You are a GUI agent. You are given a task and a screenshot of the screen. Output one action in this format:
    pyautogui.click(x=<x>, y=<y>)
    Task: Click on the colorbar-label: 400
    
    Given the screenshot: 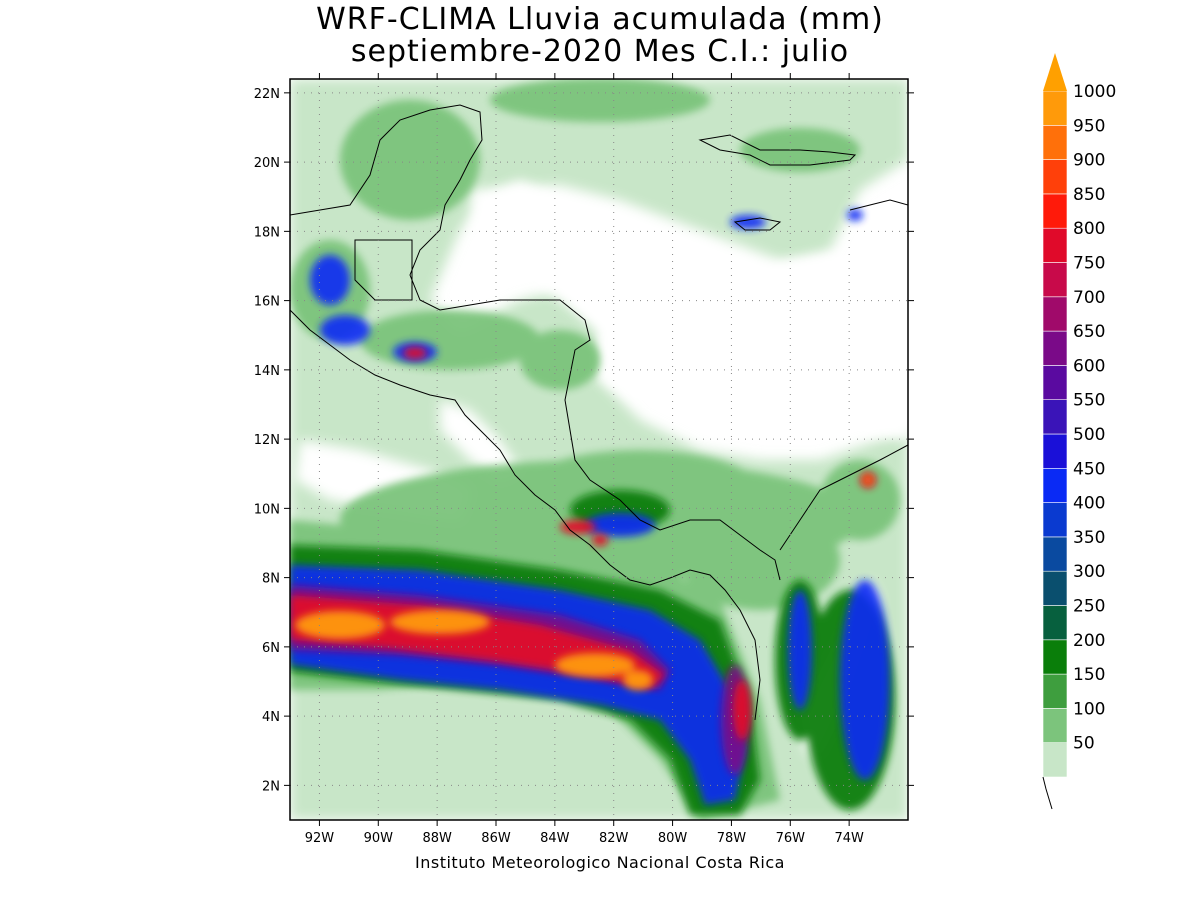 What is the action you would take?
    pyautogui.click(x=1089, y=504)
    